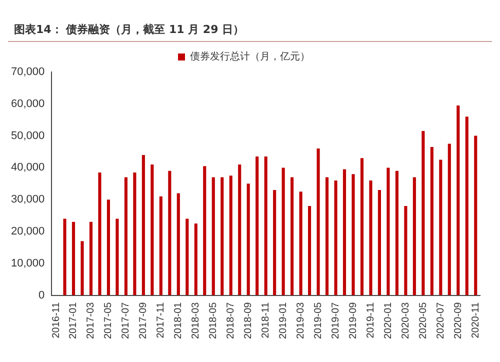  I want to click on y-tick-label: 0, so click(41, 295).